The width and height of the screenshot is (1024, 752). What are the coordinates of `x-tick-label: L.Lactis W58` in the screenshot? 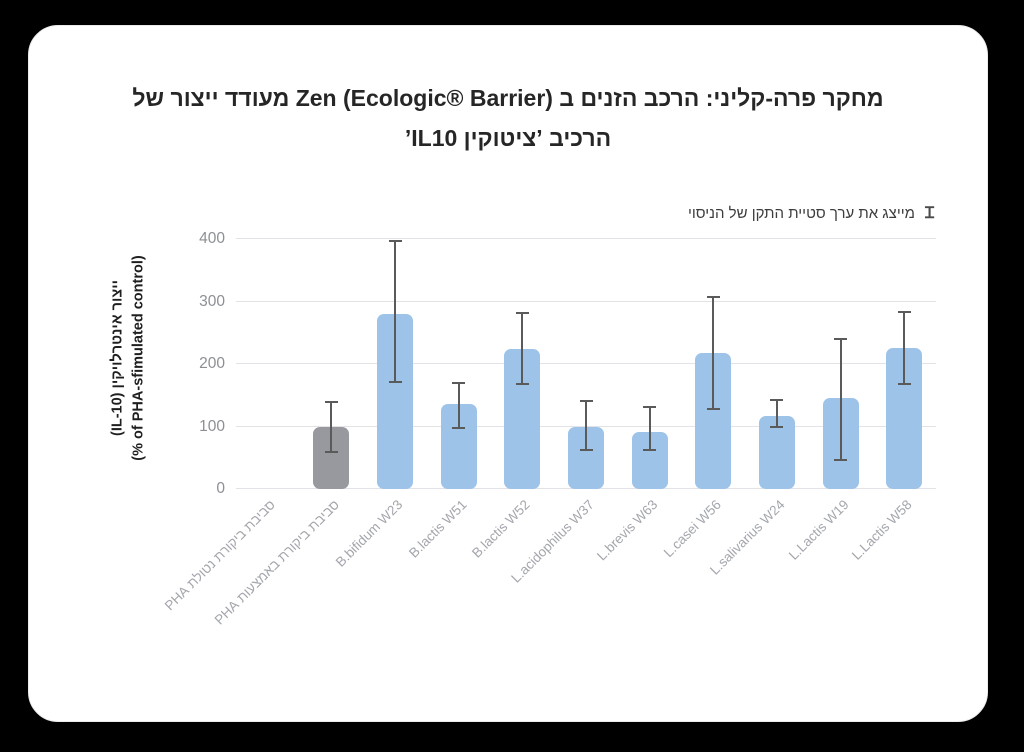 It's located at (882, 530).